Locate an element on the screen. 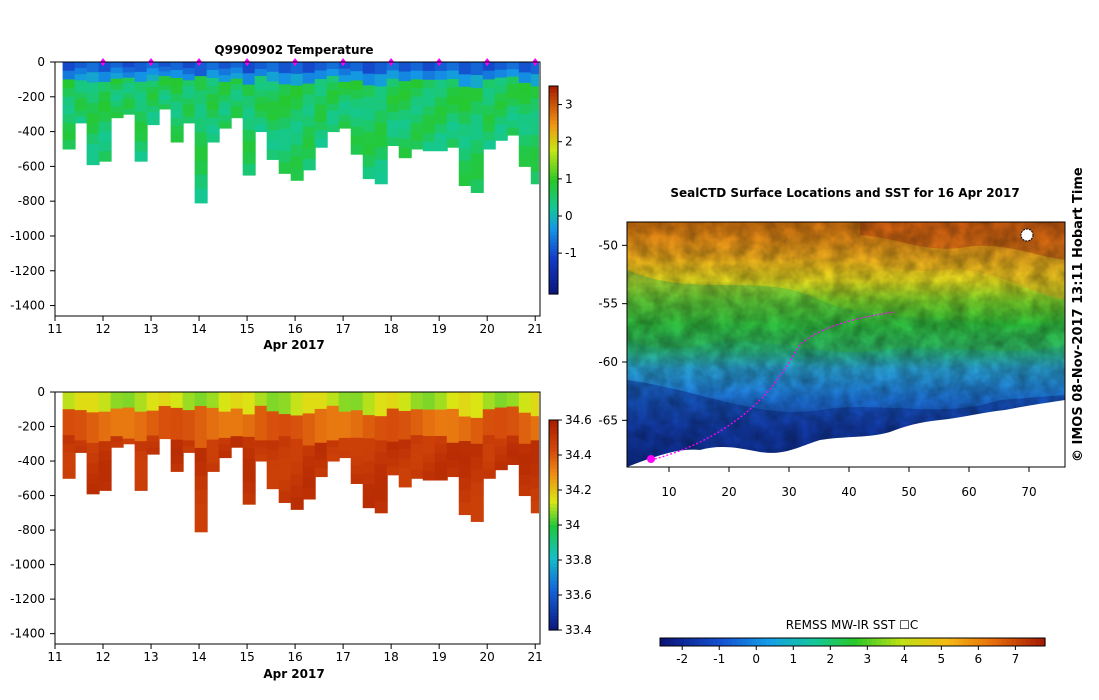  y-tick-label: -600 is located at coordinates (31, 496).